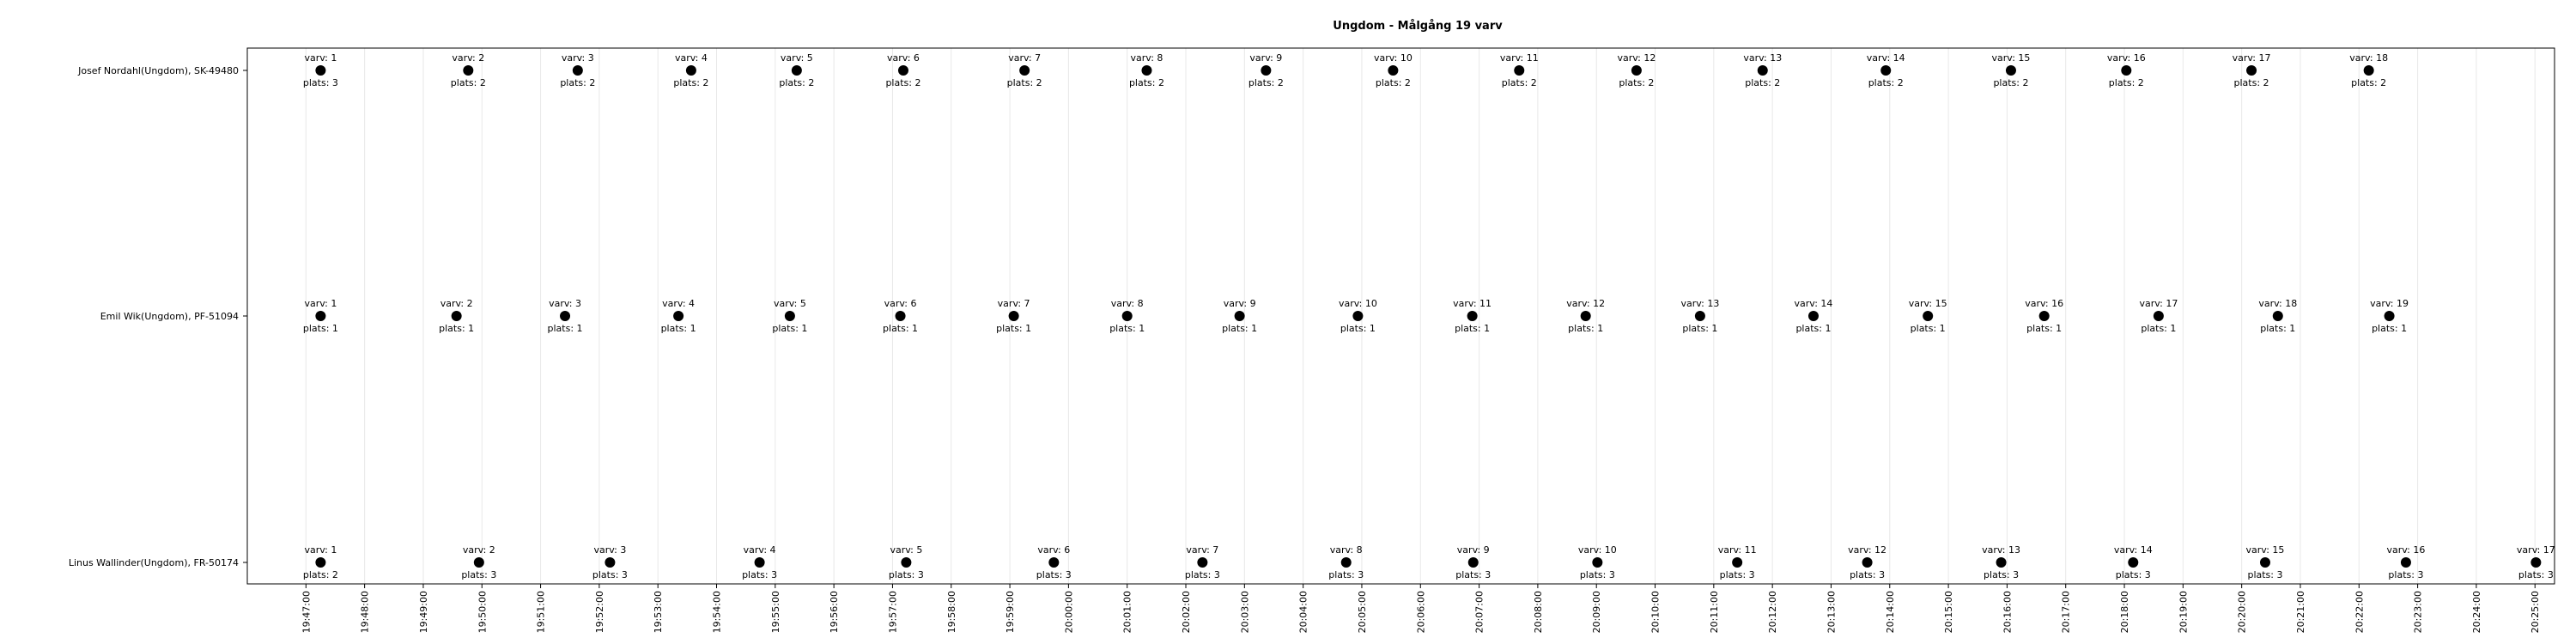 This screenshot has height=644, width=2576. What do you see at coordinates (2184, 612) in the screenshot?
I see `x-tick-label: 20:19:00` at bounding box center [2184, 612].